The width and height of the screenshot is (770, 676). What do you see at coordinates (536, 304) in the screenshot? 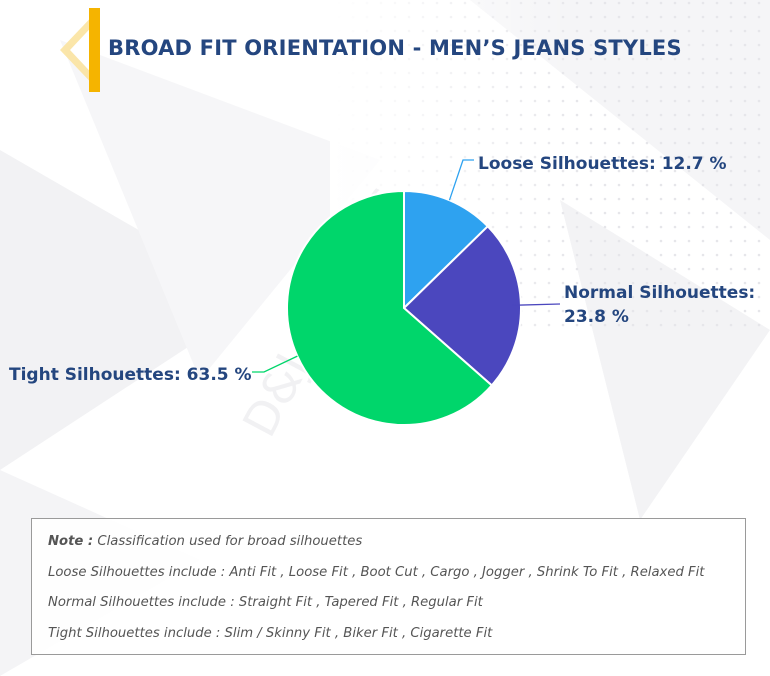
I see `leader-line-normal` at bounding box center [536, 304].